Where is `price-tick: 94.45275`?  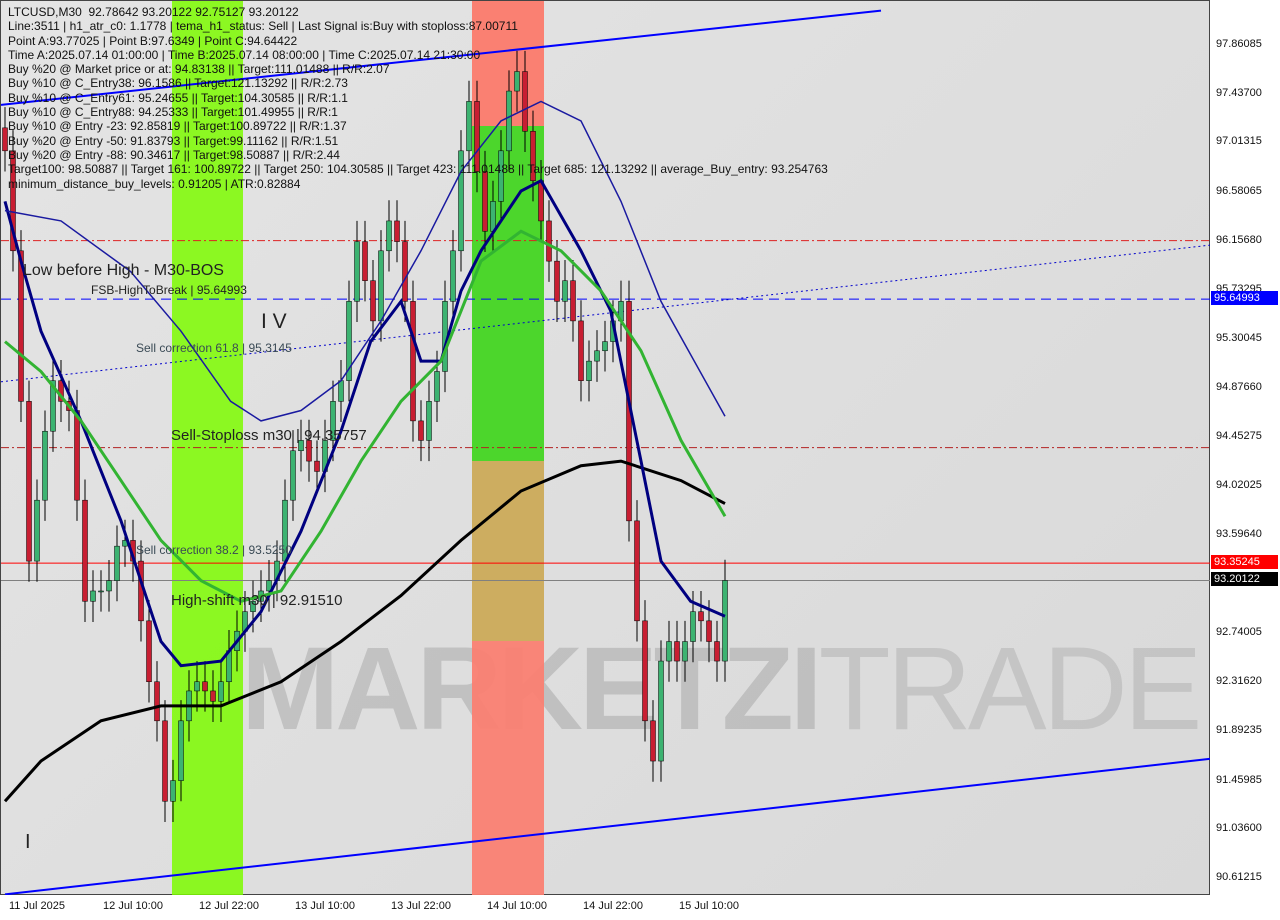 price-tick: 94.45275 is located at coordinates (1239, 435).